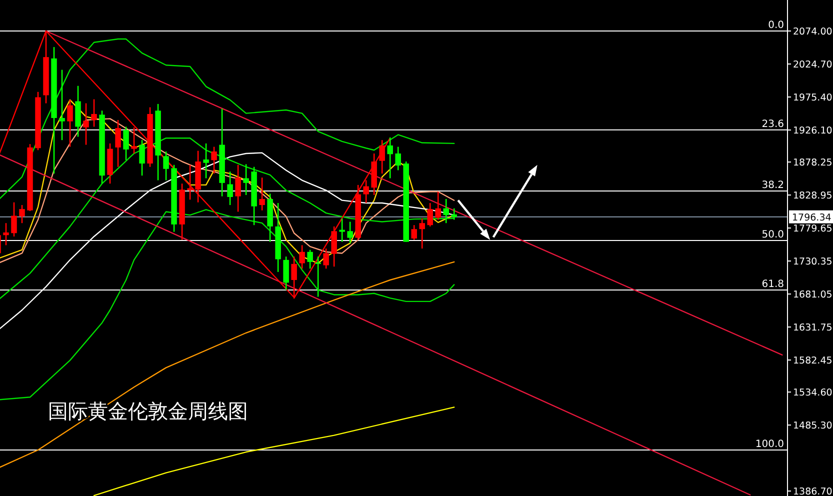 Image resolution: width=833 pixels, height=496 pixels. I want to click on y-tick-label: 1631.75, so click(812, 328).